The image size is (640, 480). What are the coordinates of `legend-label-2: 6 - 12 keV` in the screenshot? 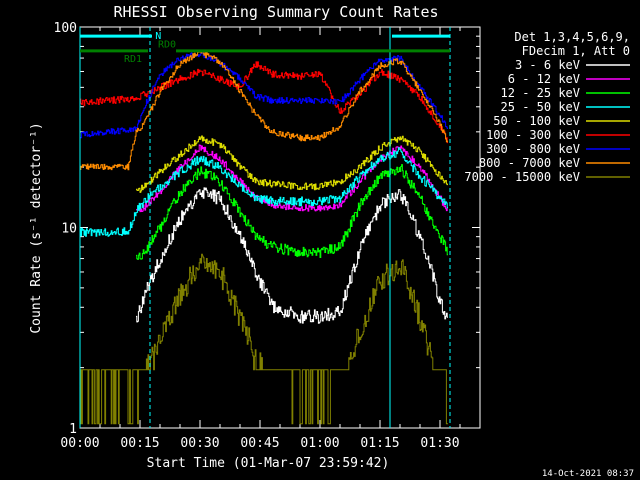 It's located at (544, 79).